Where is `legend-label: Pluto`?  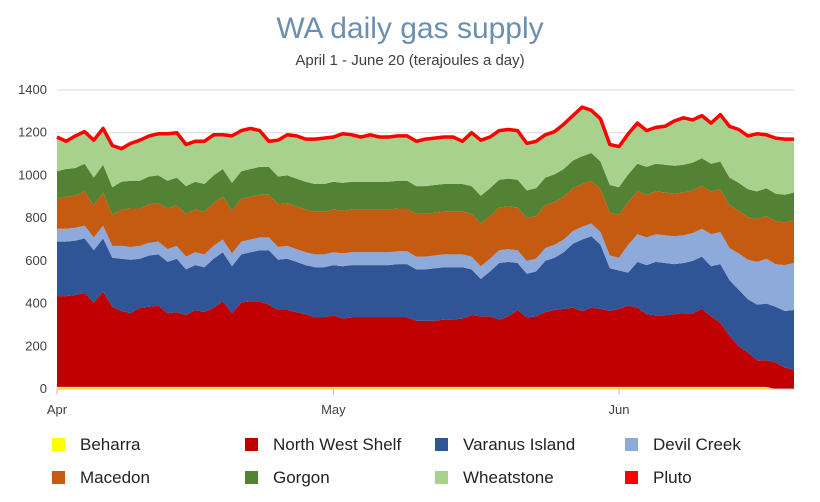 legend-label: Pluto is located at coordinates (672, 477).